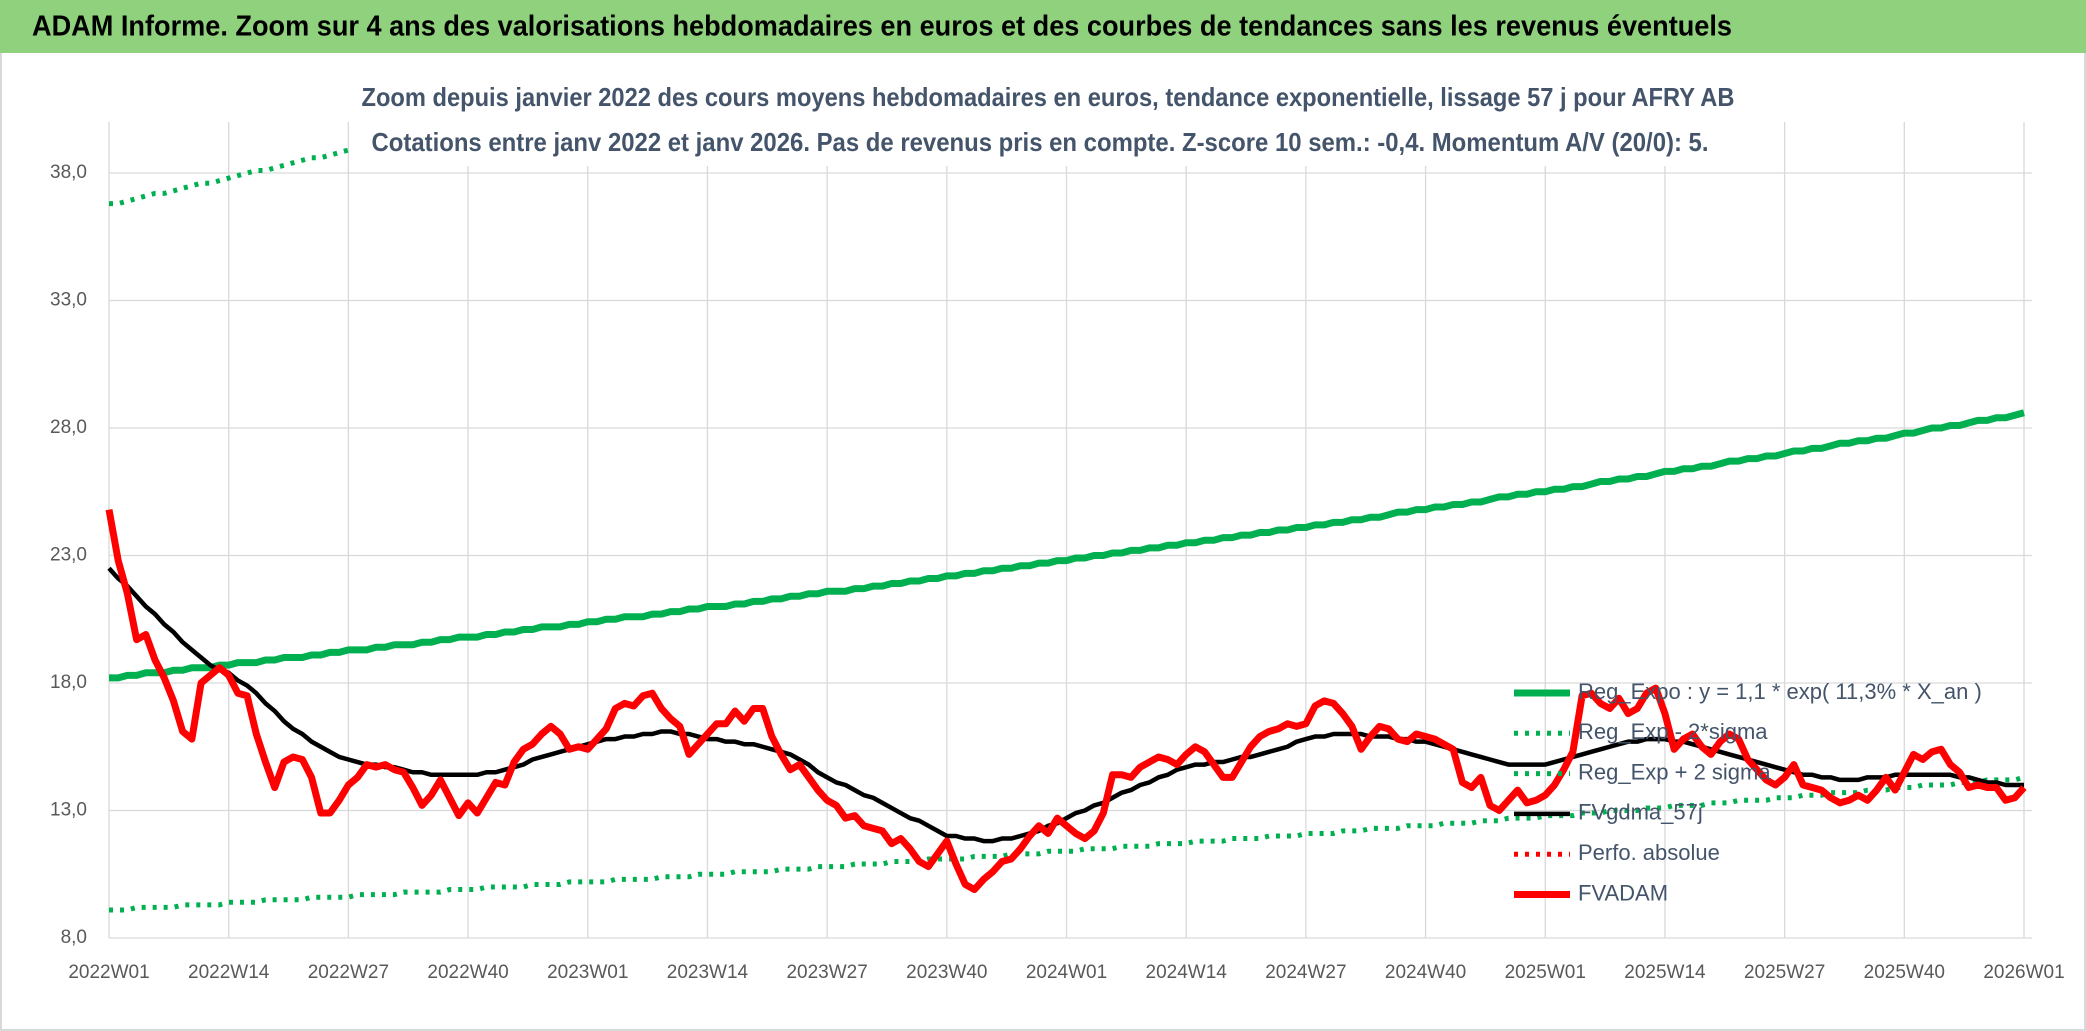 Image resolution: width=2086 pixels, height=1031 pixels. What do you see at coordinates (1066, 972) in the screenshot?
I see `x-tick-label: 2024W01` at bounding box center [1066, 972].